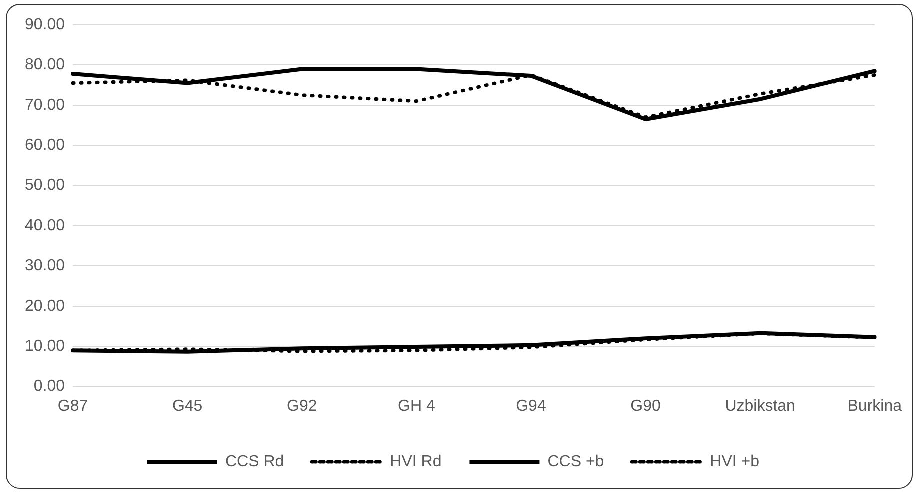  I want to click on y-tick-label: 70.00, so click(45, 105).